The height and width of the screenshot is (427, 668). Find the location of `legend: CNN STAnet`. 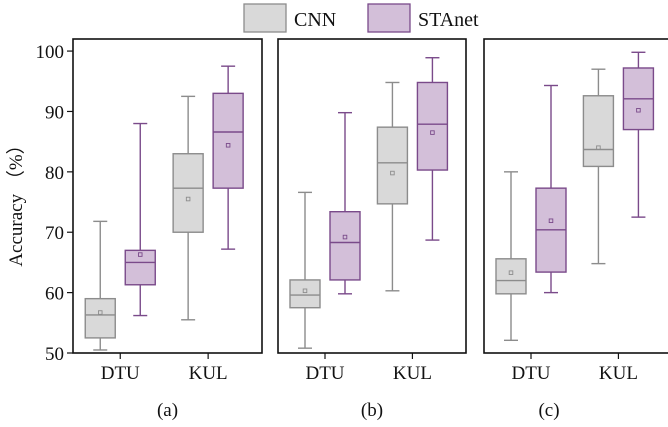

legend: CNN STAnet is located at coordinates (361, 18).